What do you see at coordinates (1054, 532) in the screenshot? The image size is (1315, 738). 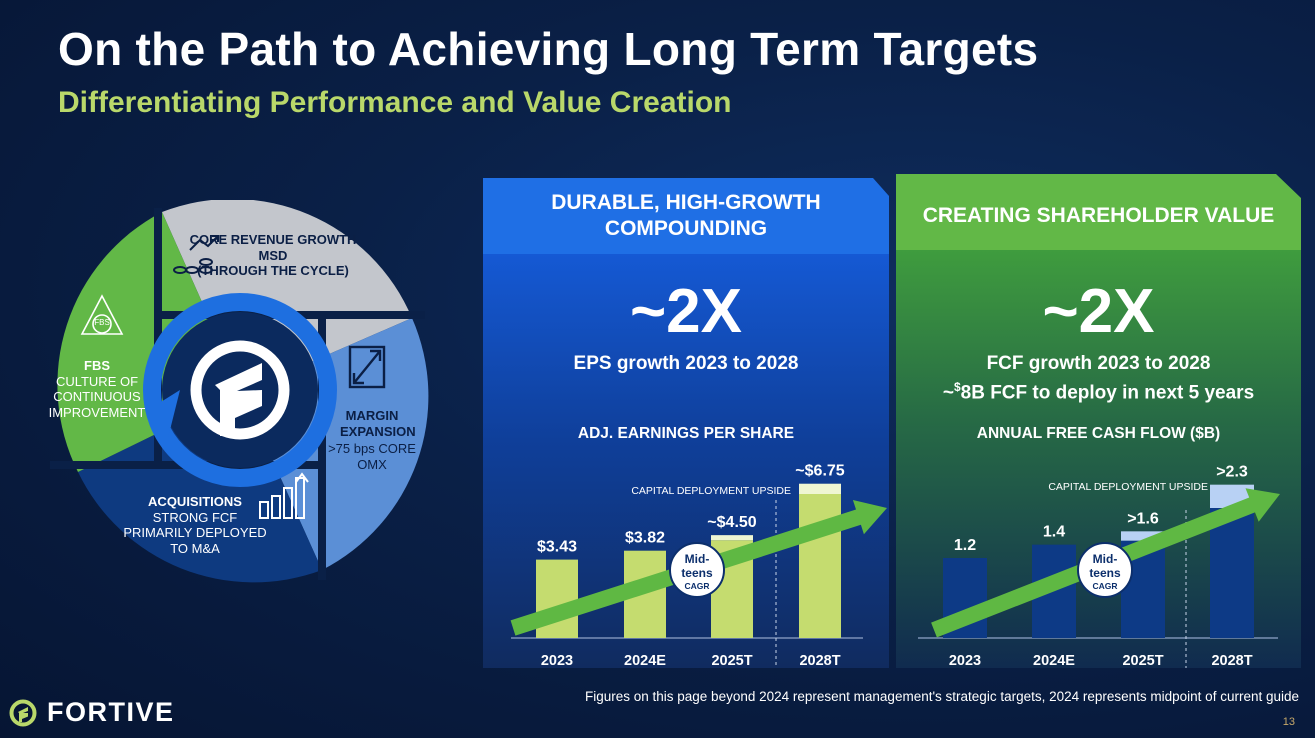 I see `data-label: 1.4` at bounding box center [1054, 532].